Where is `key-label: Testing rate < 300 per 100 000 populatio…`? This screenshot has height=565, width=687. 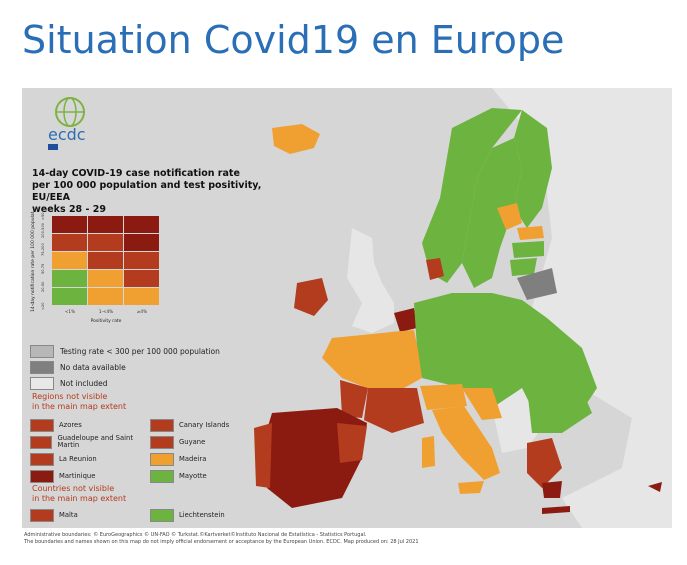 key-label: Testing rate < 300 per 100 000 populatio… is located at coordinates (140, 351).